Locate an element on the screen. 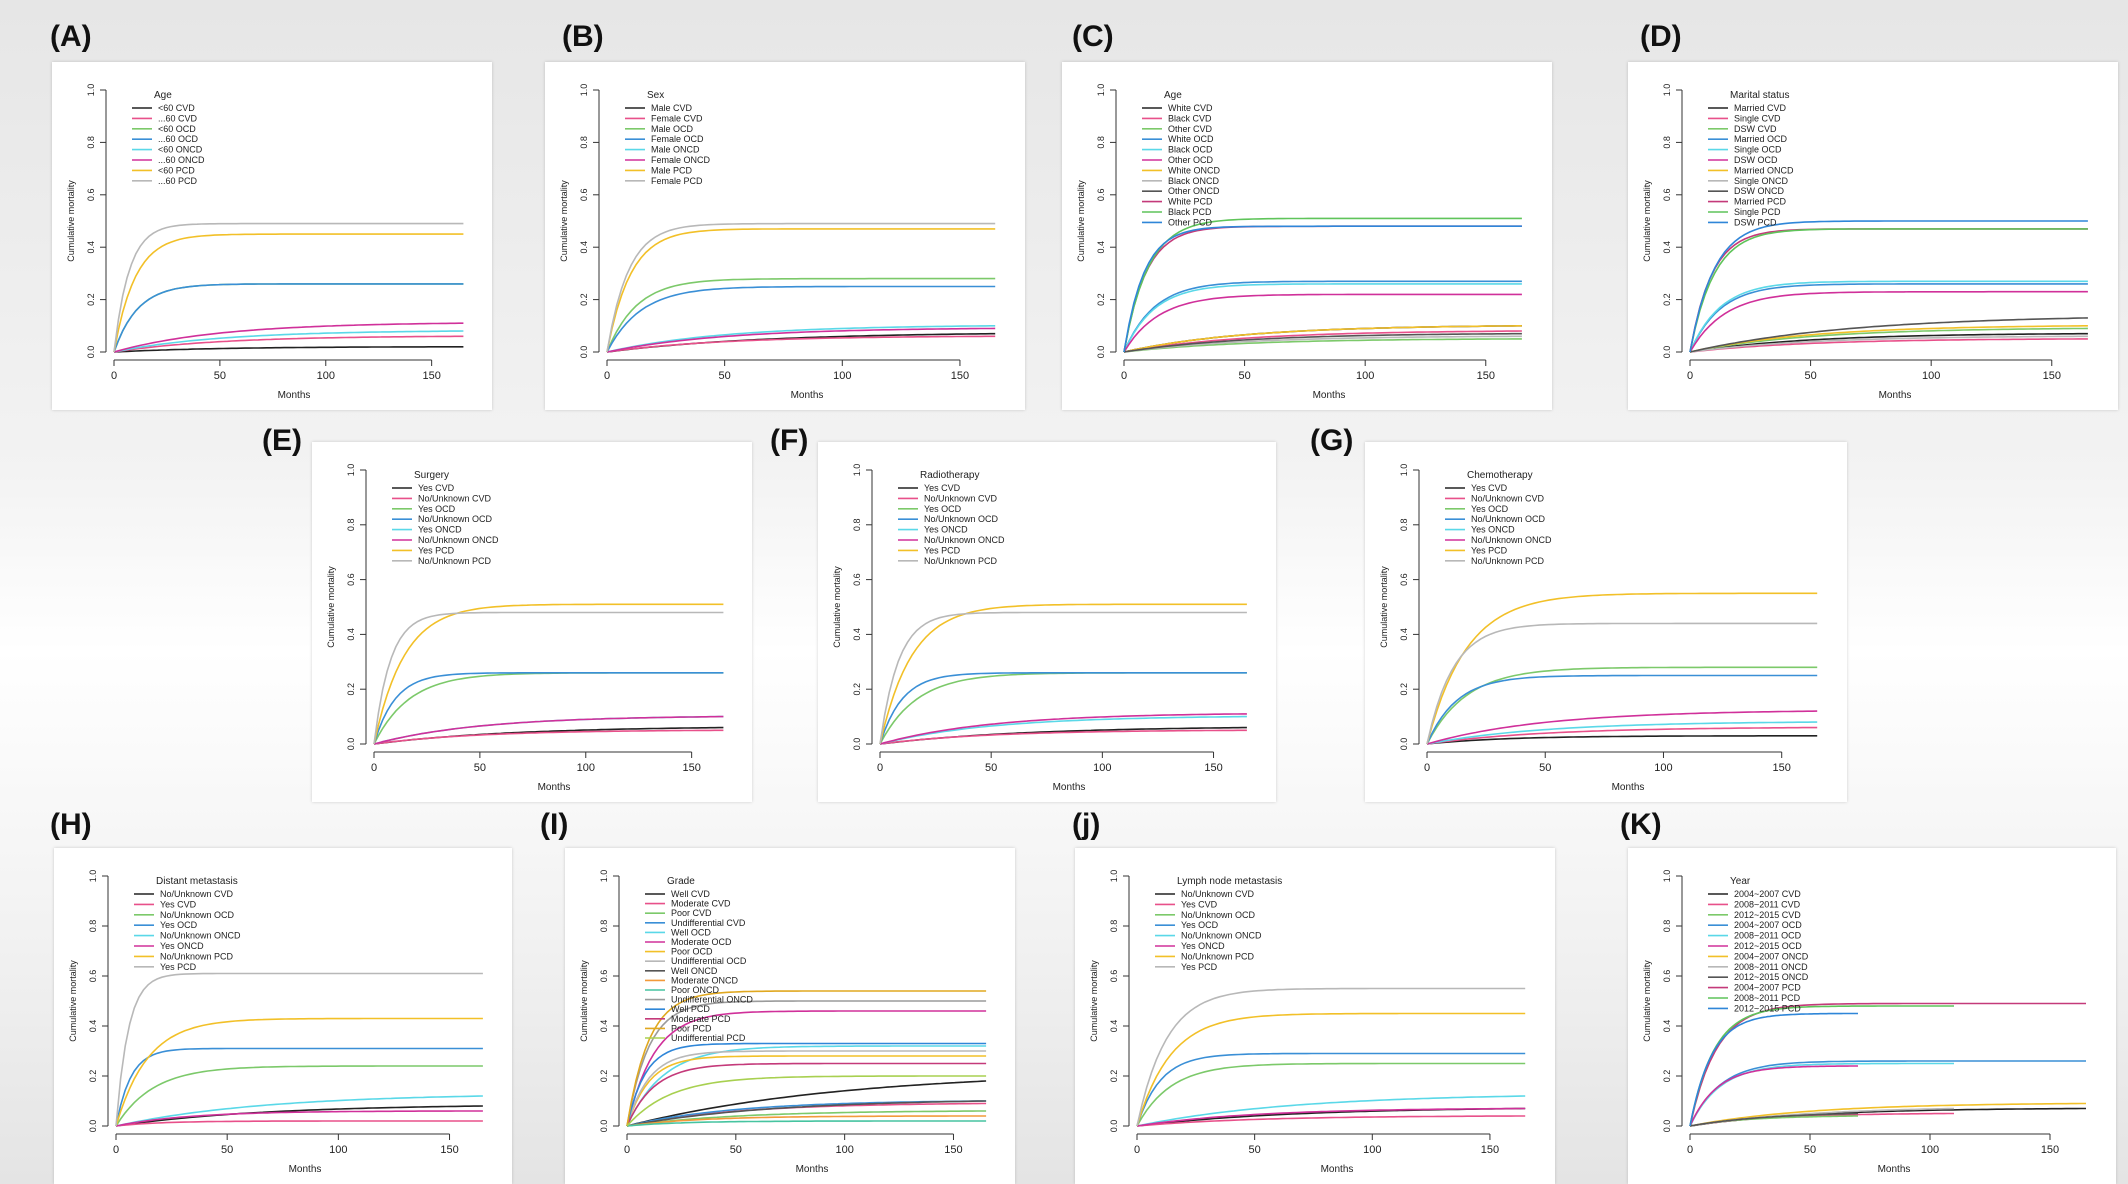  x-axis-label: Months is located at coordinates (305, 1169).